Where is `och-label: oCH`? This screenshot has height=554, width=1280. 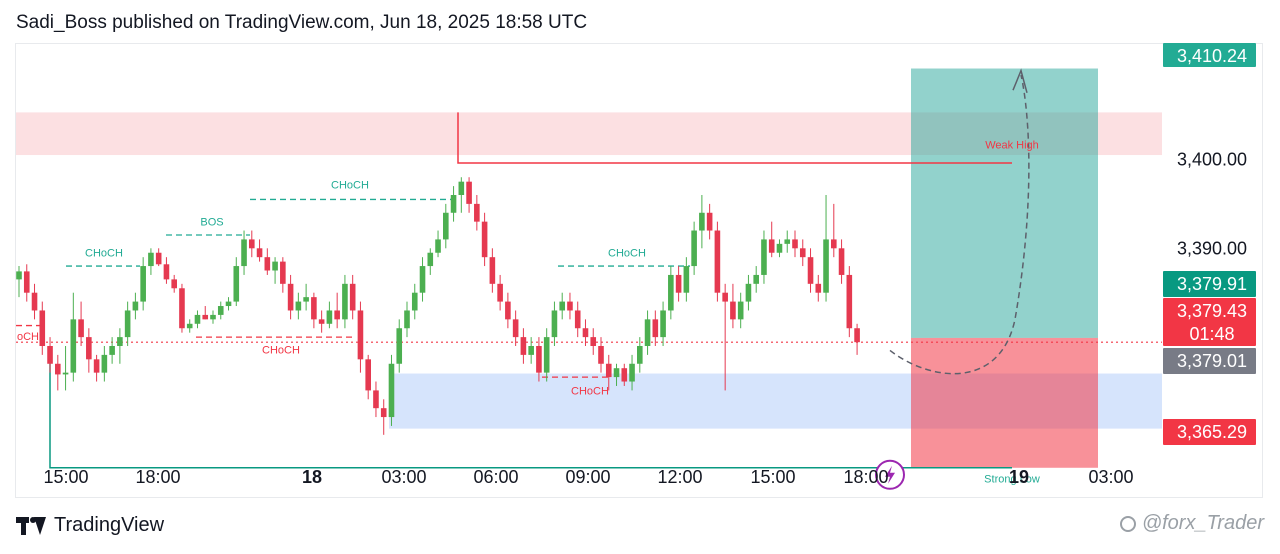
och-label: oCH is located at coordinates (28, 337).